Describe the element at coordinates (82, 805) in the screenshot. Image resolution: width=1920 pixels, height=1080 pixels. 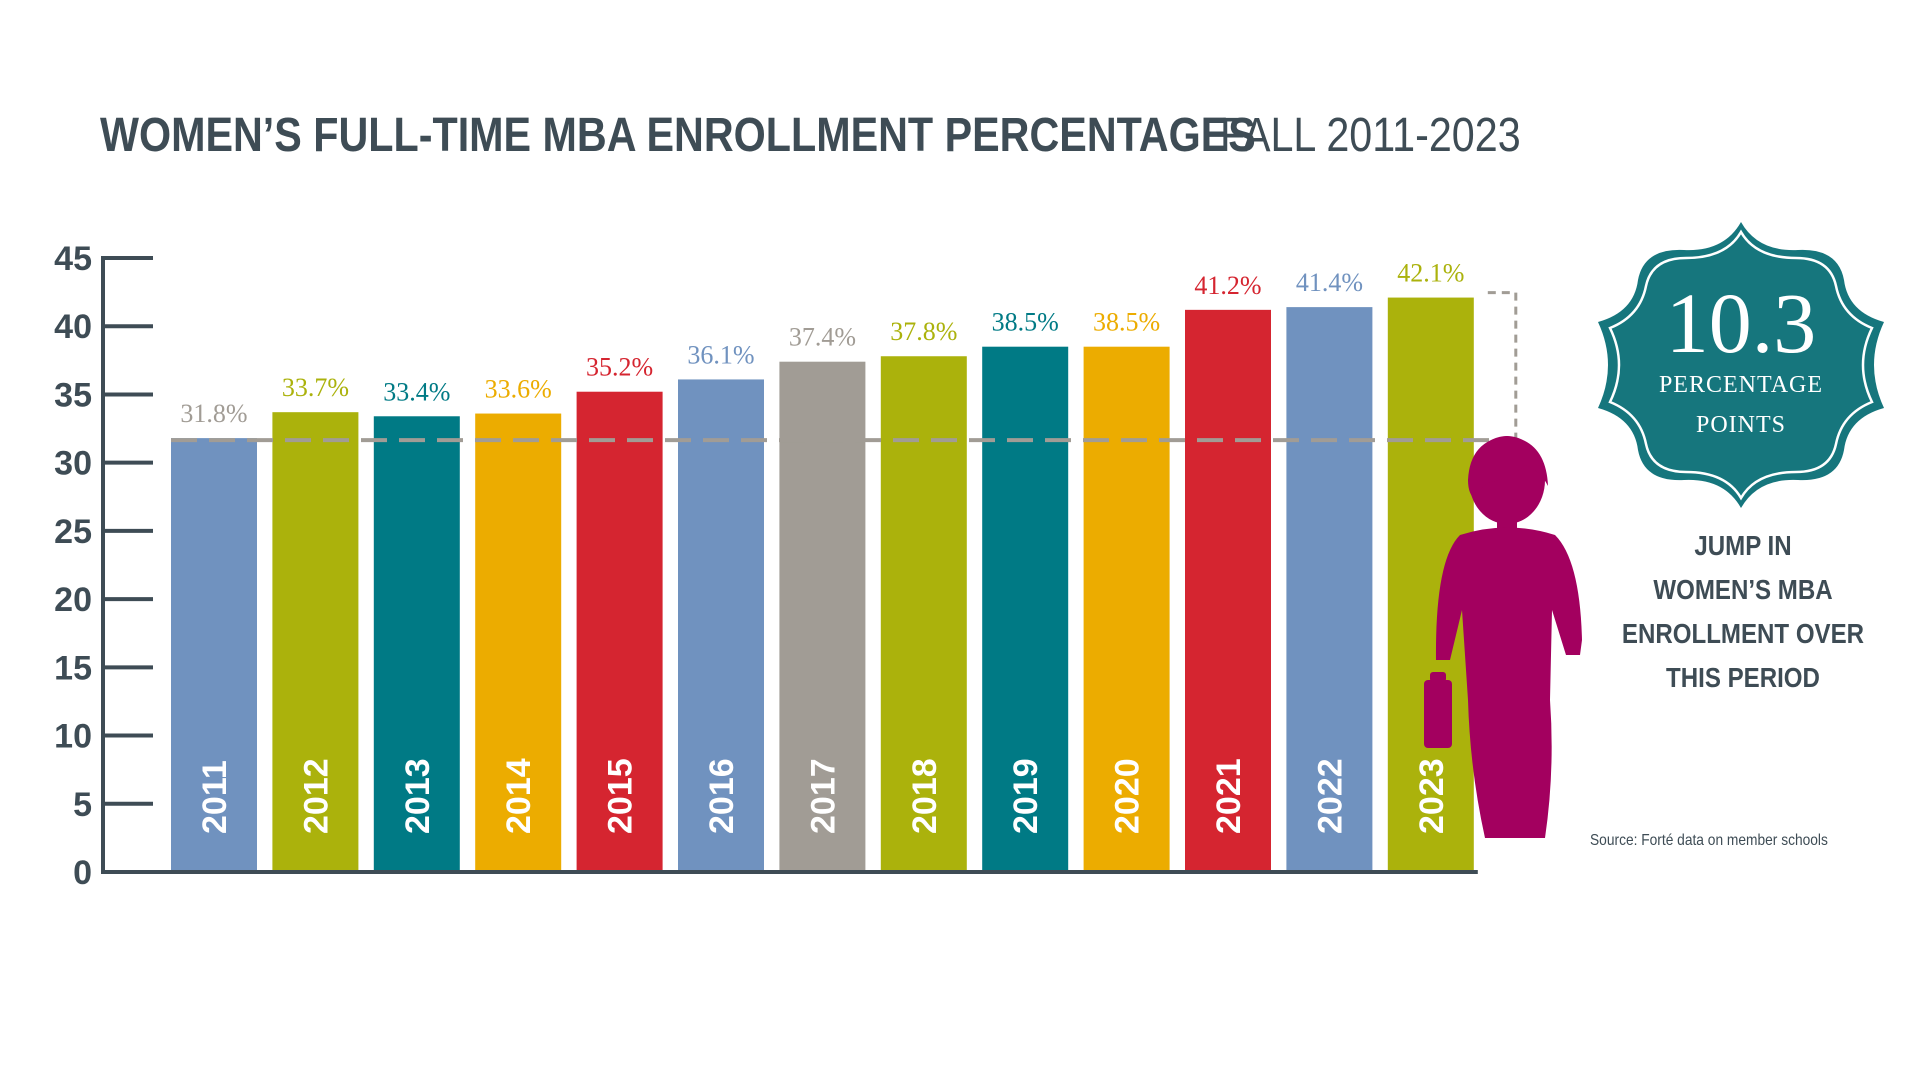
I see `y-tick-label: 5` at that location.